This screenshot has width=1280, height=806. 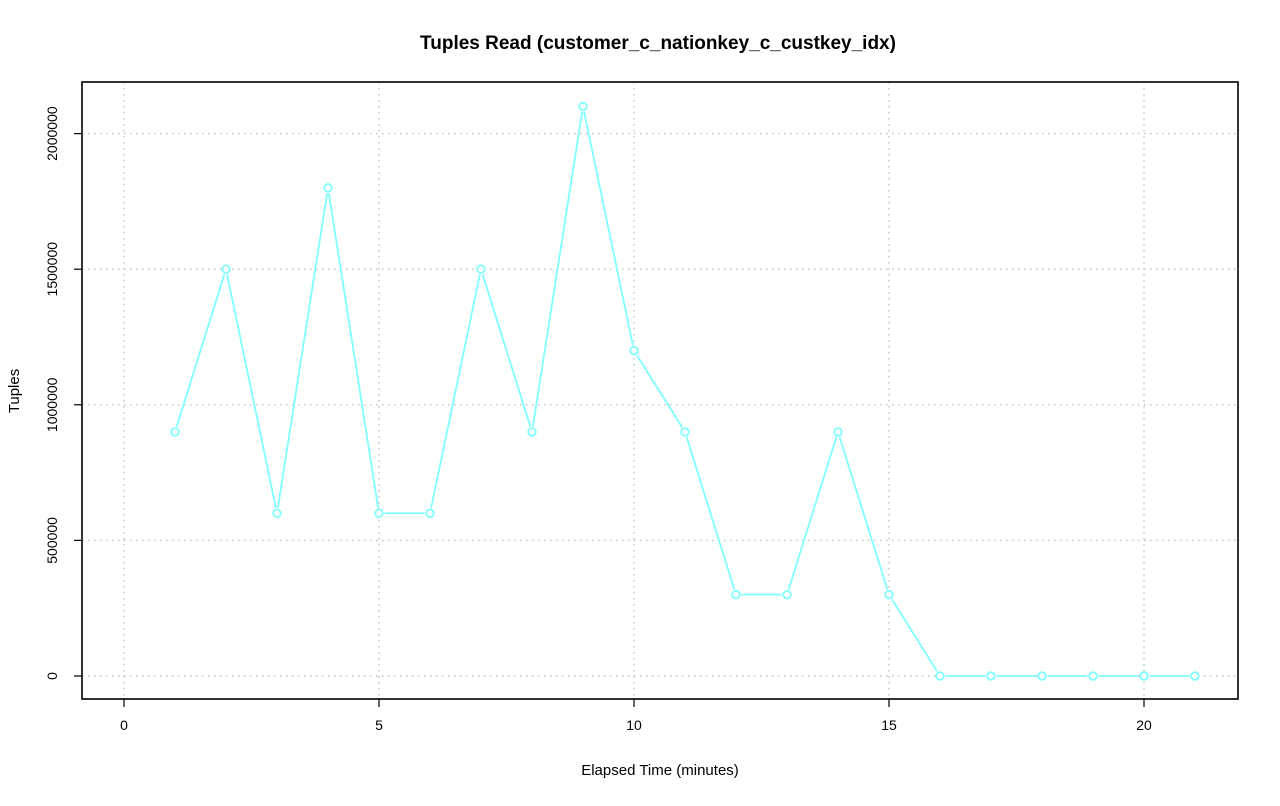 I want to click on y-tick-label: 2000000, so click(x=52, y=133).